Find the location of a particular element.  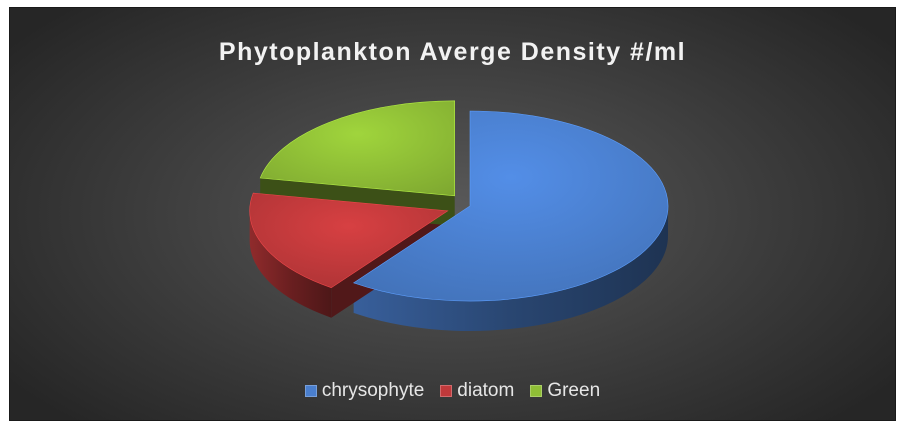

legend-swatch-diatom is located at coordinates (446, 391).